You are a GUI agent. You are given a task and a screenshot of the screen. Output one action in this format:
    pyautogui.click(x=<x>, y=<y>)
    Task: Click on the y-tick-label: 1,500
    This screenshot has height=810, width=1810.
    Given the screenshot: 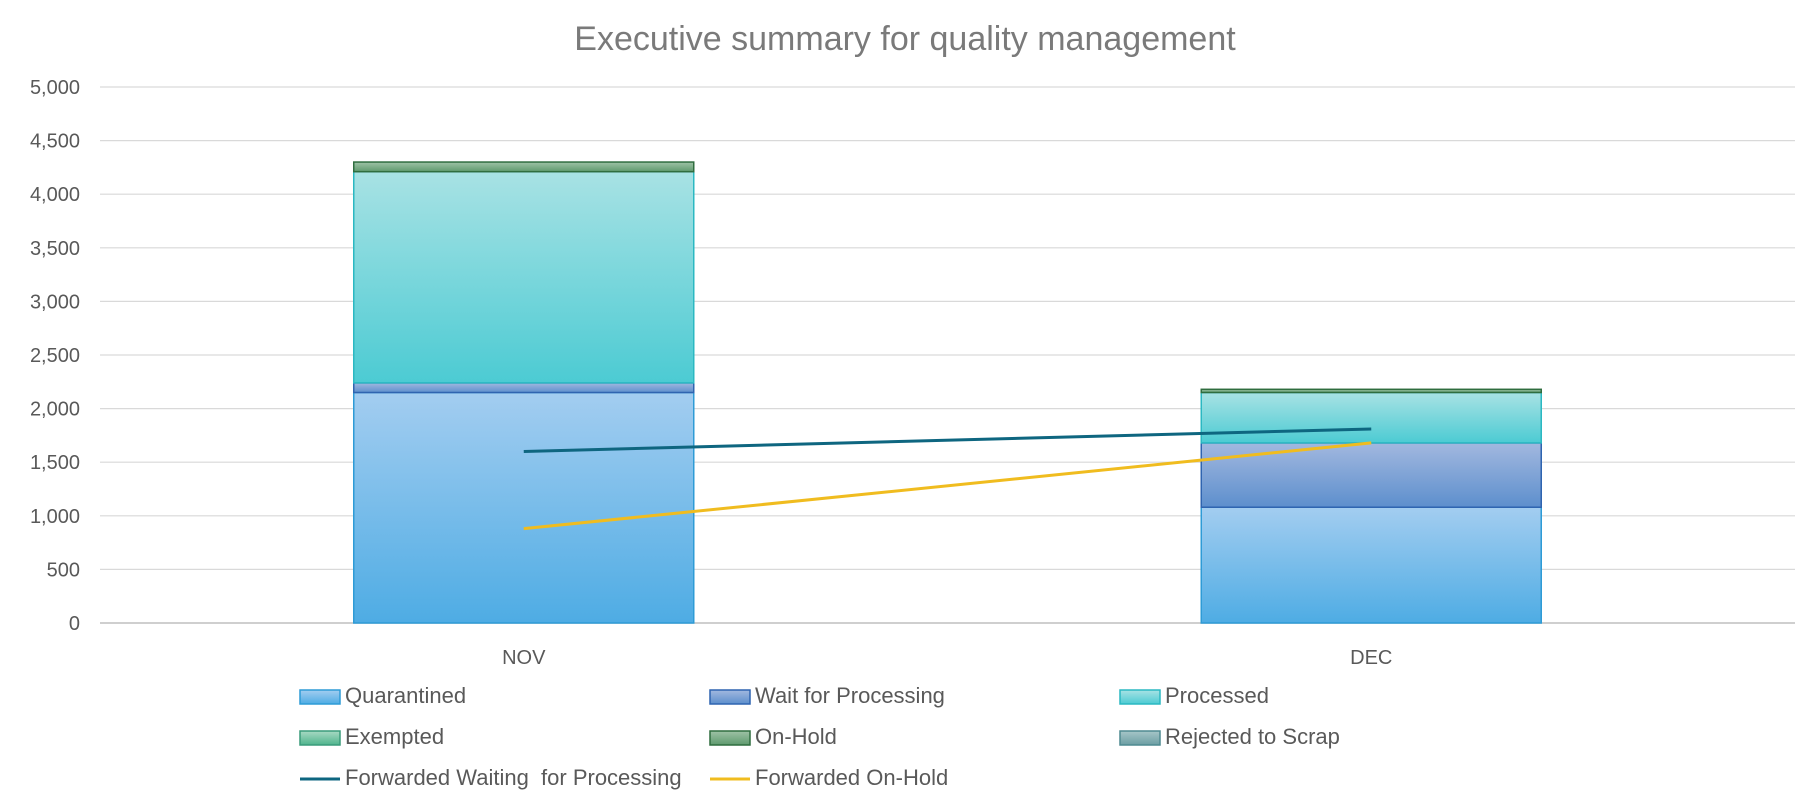 What is the action you would take?
    pyautogui.click(x=55, y=463)
    